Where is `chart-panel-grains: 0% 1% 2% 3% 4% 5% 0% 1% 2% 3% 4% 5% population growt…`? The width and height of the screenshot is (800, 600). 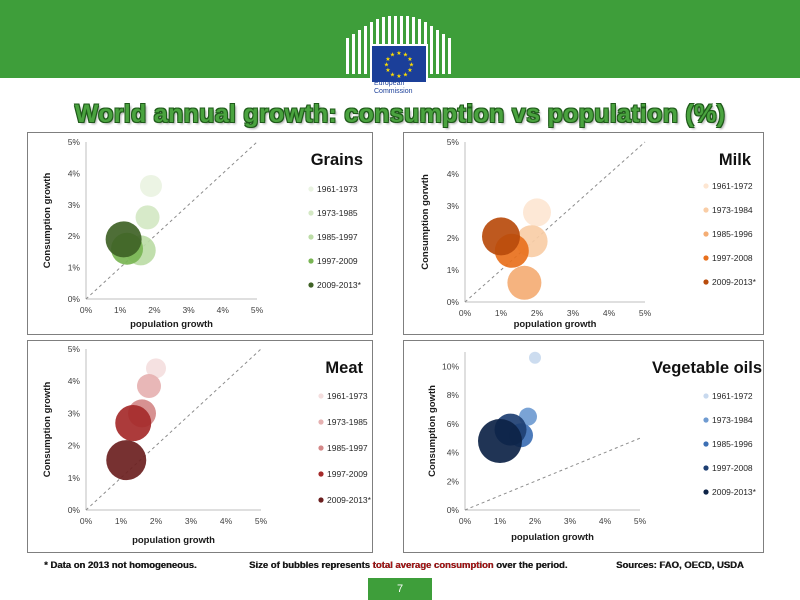 chart-panel-grains: 0% 1% 2% 3% 4% 5% 0% 1% 2% 3% 4% 5% population growt… is located at coordinates (200, 233).